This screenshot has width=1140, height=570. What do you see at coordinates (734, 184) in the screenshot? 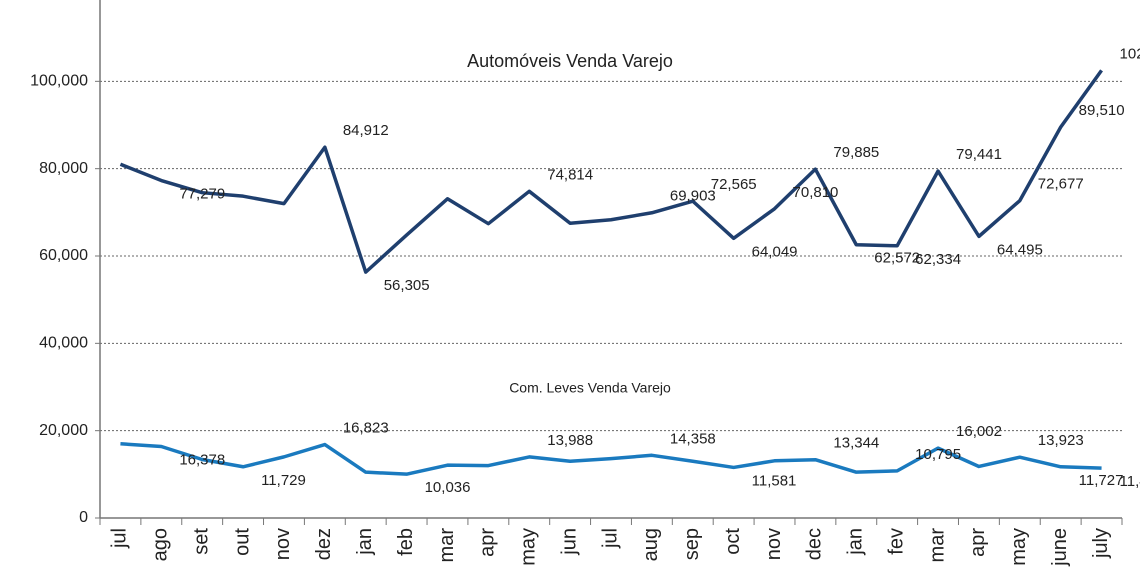
I see `data-label: 72,565` at bounding box center [734, 184].